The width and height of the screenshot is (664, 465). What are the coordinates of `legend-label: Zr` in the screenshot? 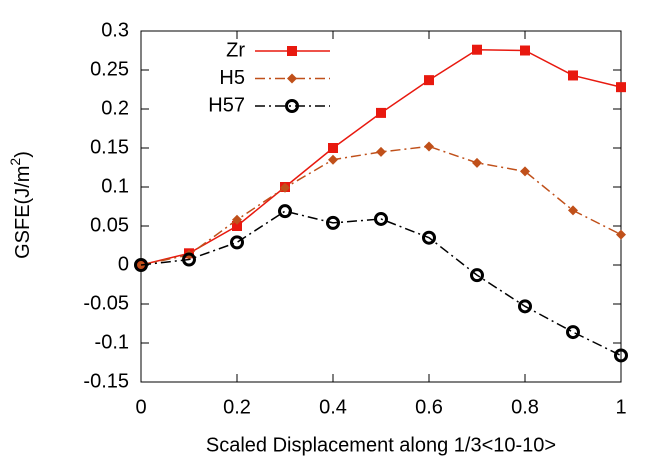 It's located at (235, 50).